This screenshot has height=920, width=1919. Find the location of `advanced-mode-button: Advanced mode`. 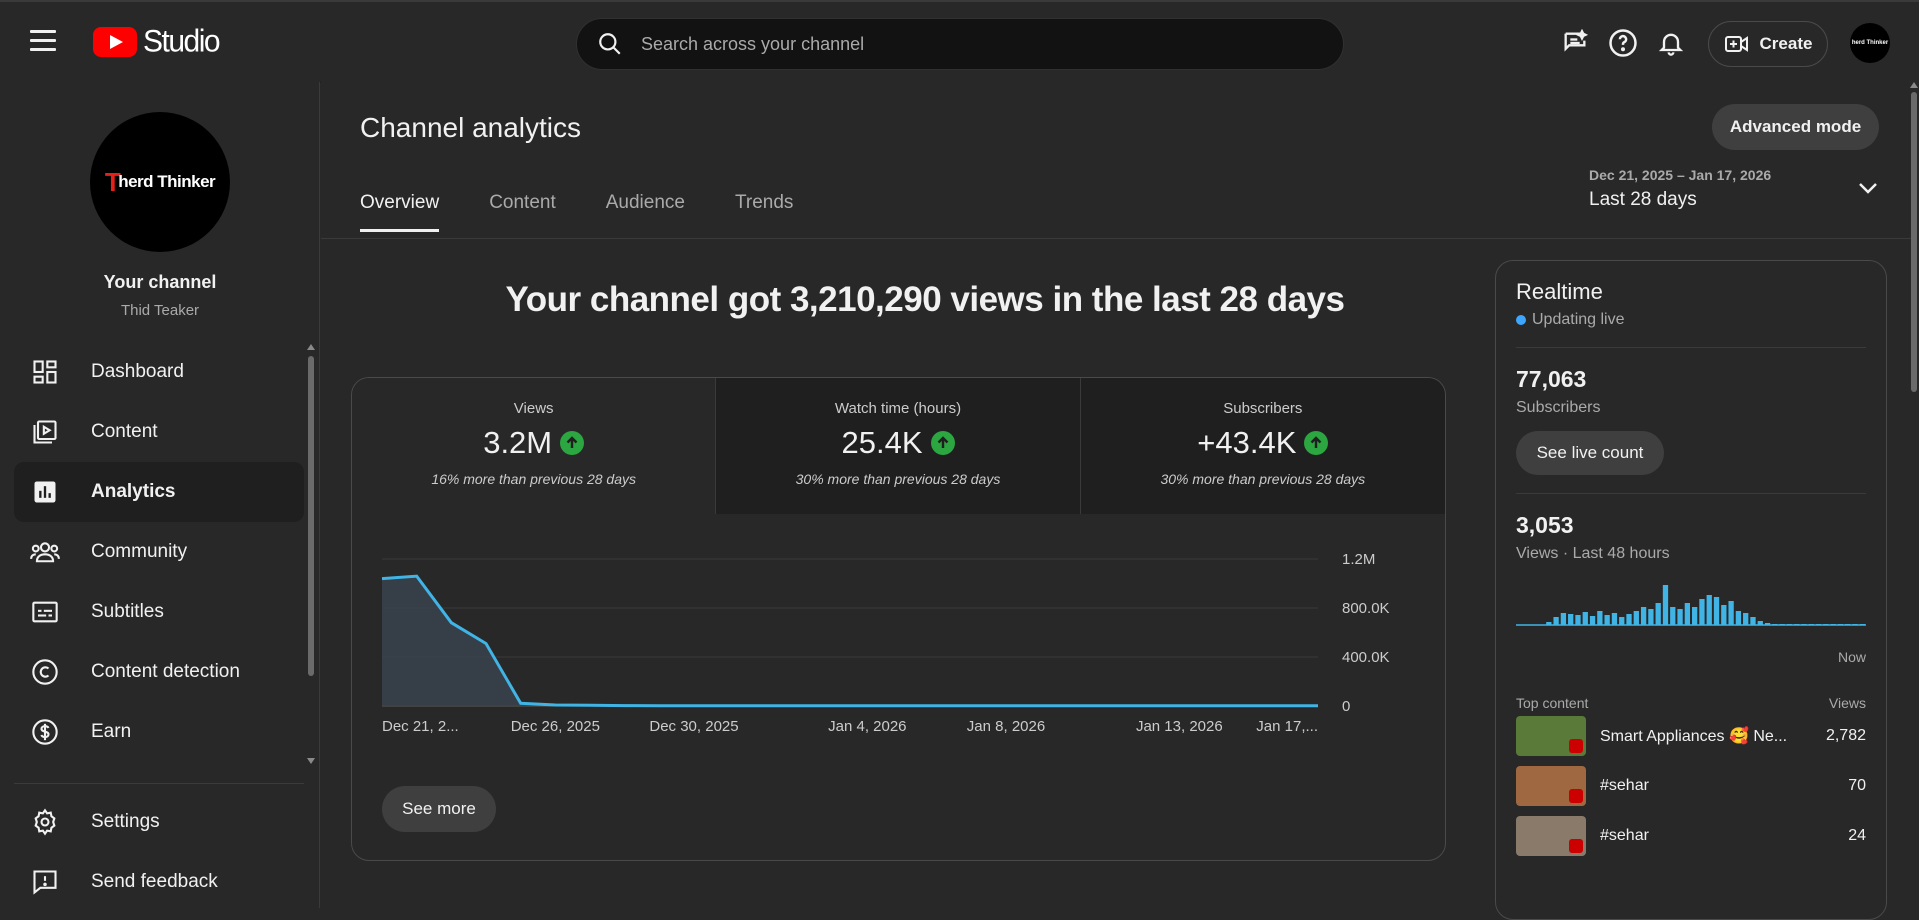

advanced-mode-button: Advanced mode is located at coordinates (1795, 127).